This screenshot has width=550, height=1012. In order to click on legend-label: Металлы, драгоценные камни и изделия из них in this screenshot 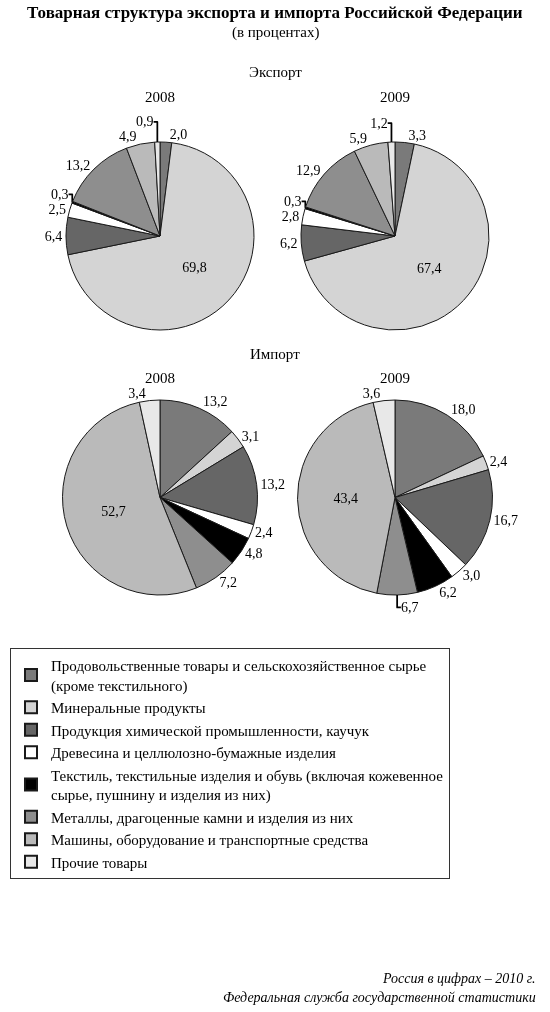, I will do `click(202, 817)`.